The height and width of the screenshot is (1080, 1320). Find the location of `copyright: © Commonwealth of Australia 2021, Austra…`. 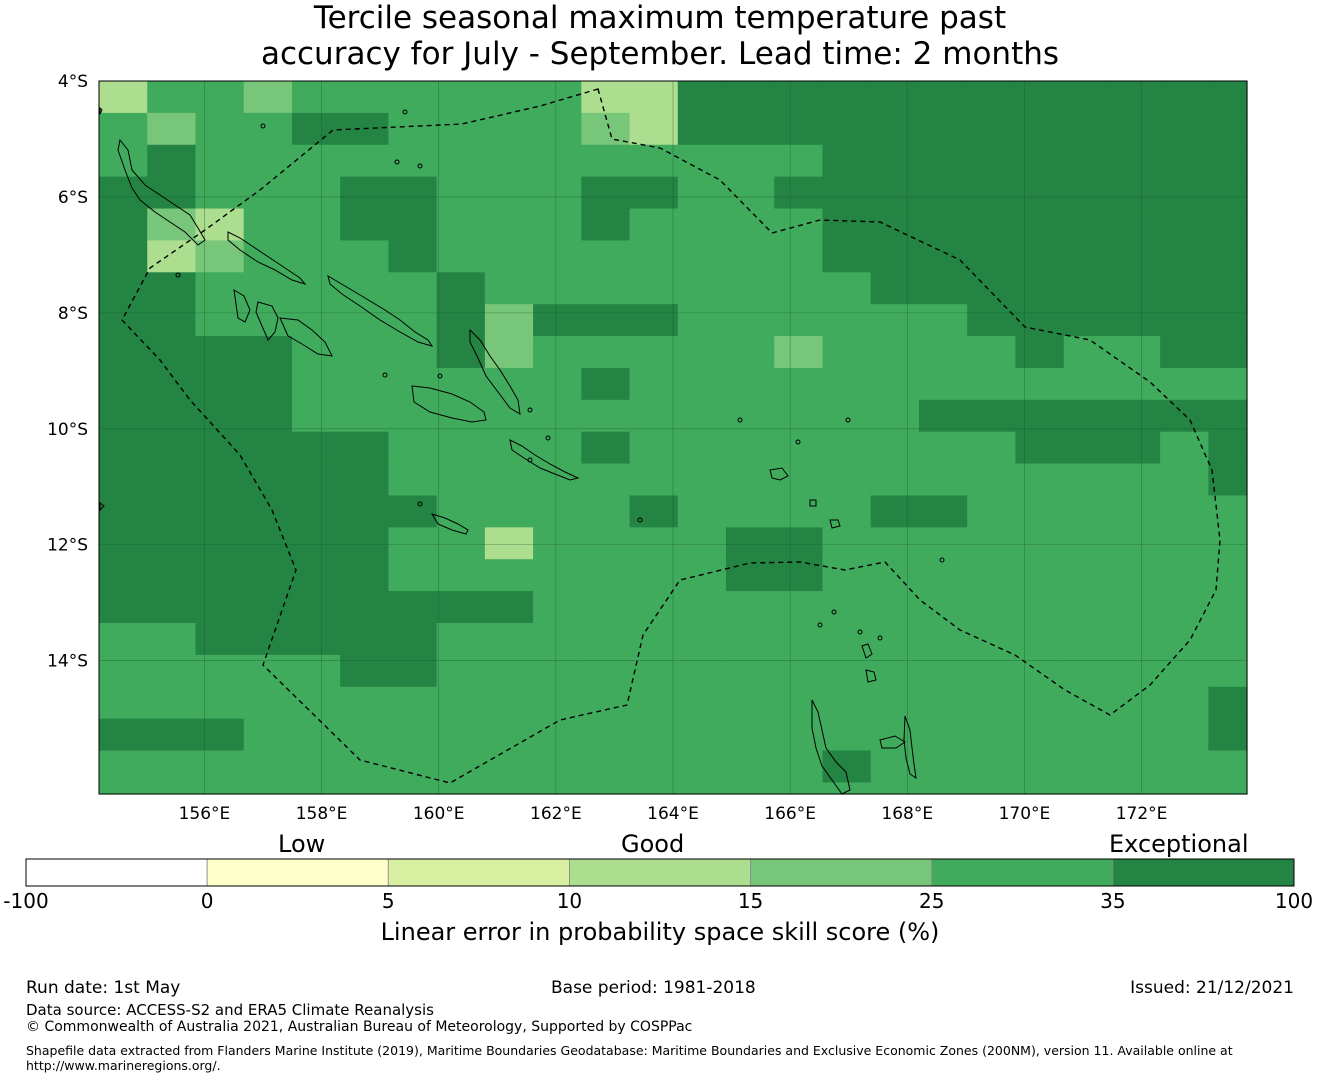

copyright: © Commonwealth of Australia 2021, Austra… is located at coordinates (359, 1027).